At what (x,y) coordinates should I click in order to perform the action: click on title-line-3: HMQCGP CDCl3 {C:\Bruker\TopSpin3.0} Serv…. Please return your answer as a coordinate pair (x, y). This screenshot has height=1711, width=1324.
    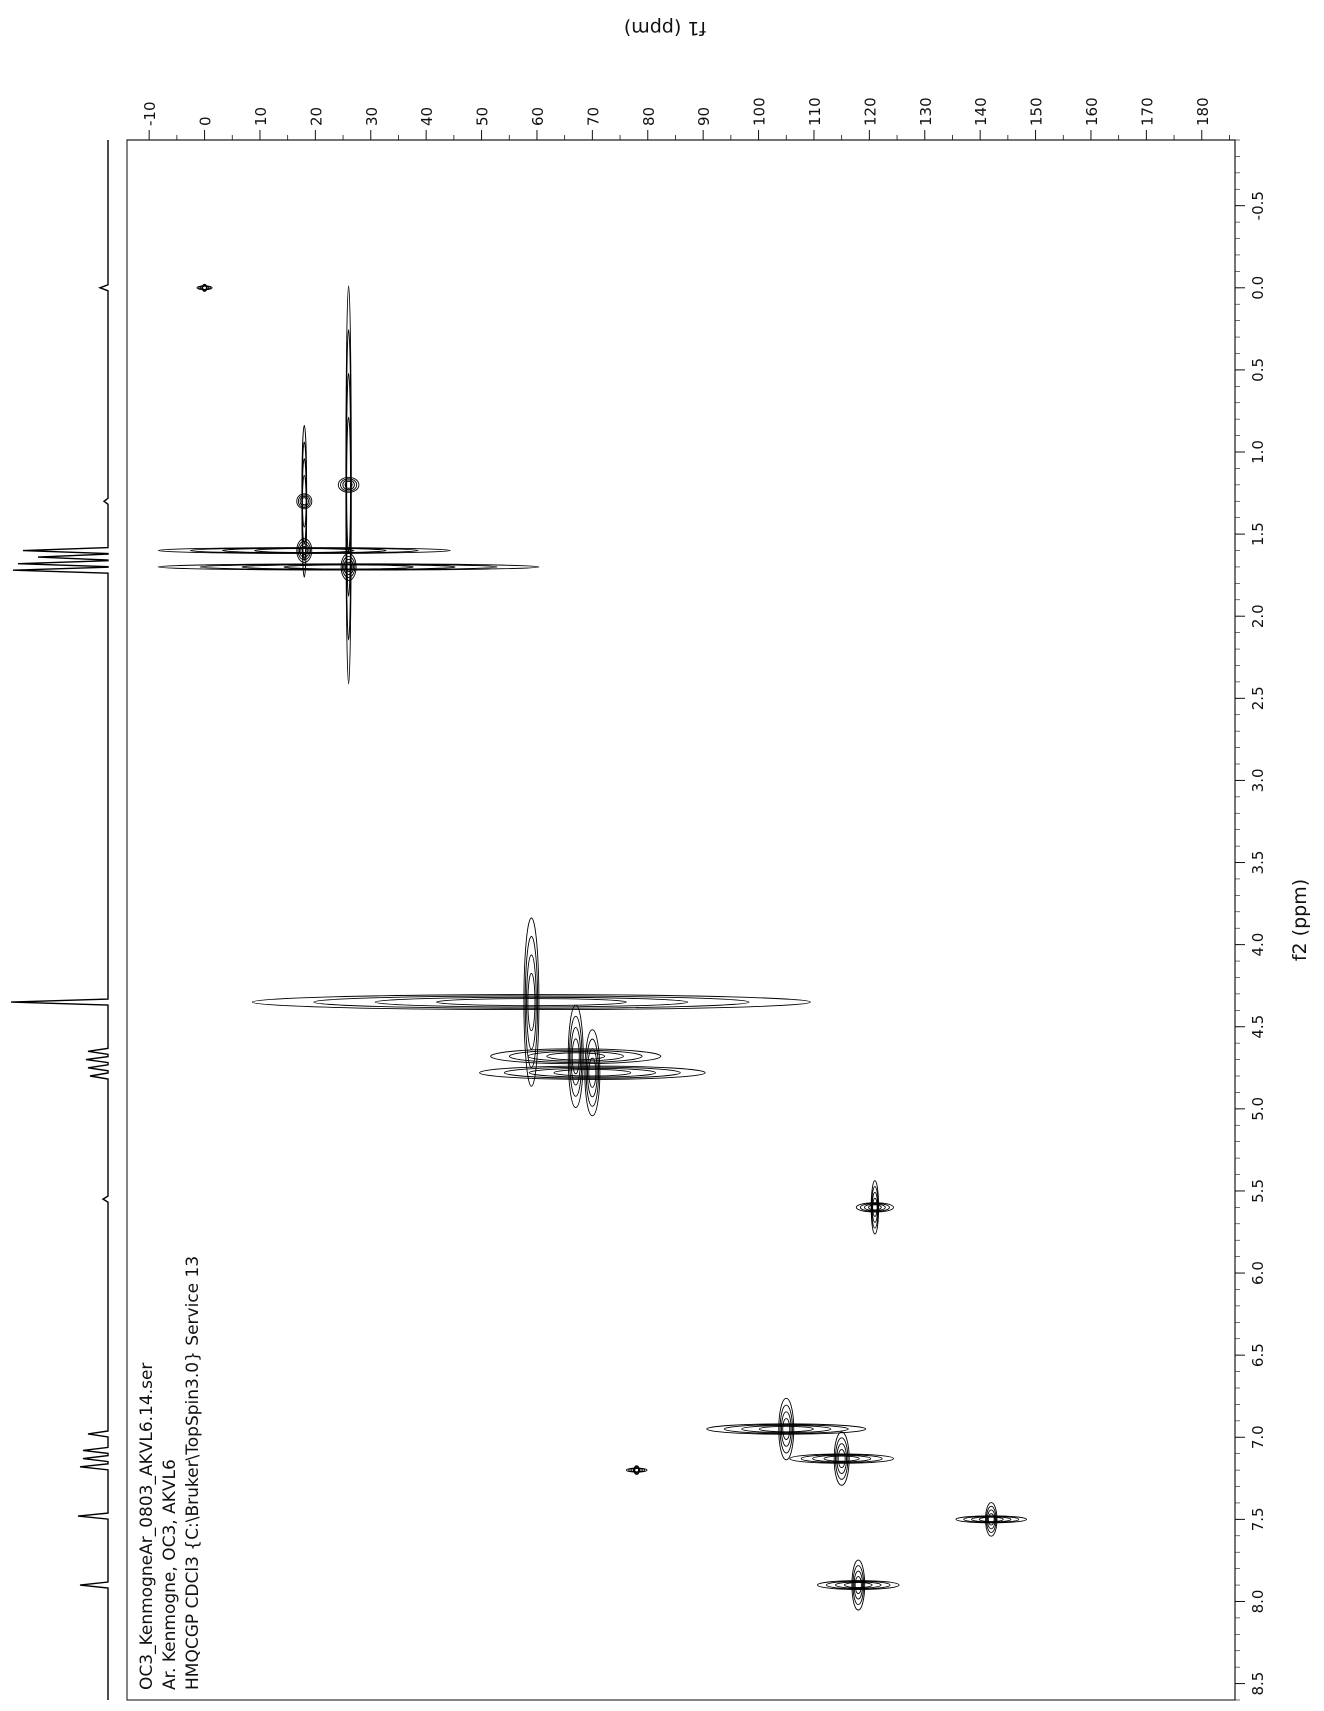
    Looking at the image, I should click on (193, 1473).